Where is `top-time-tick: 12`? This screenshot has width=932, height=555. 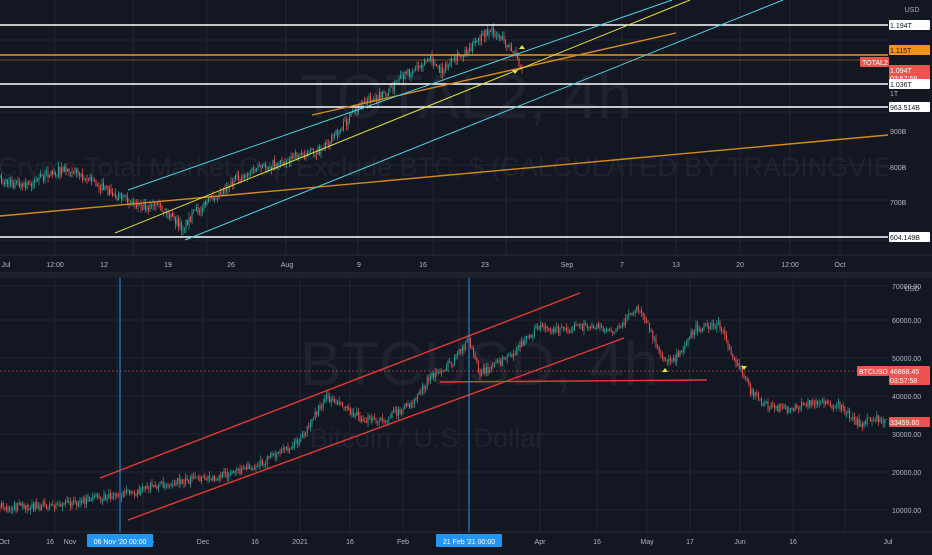 top-time-tick: 12 is located at coordinates (104, 265).